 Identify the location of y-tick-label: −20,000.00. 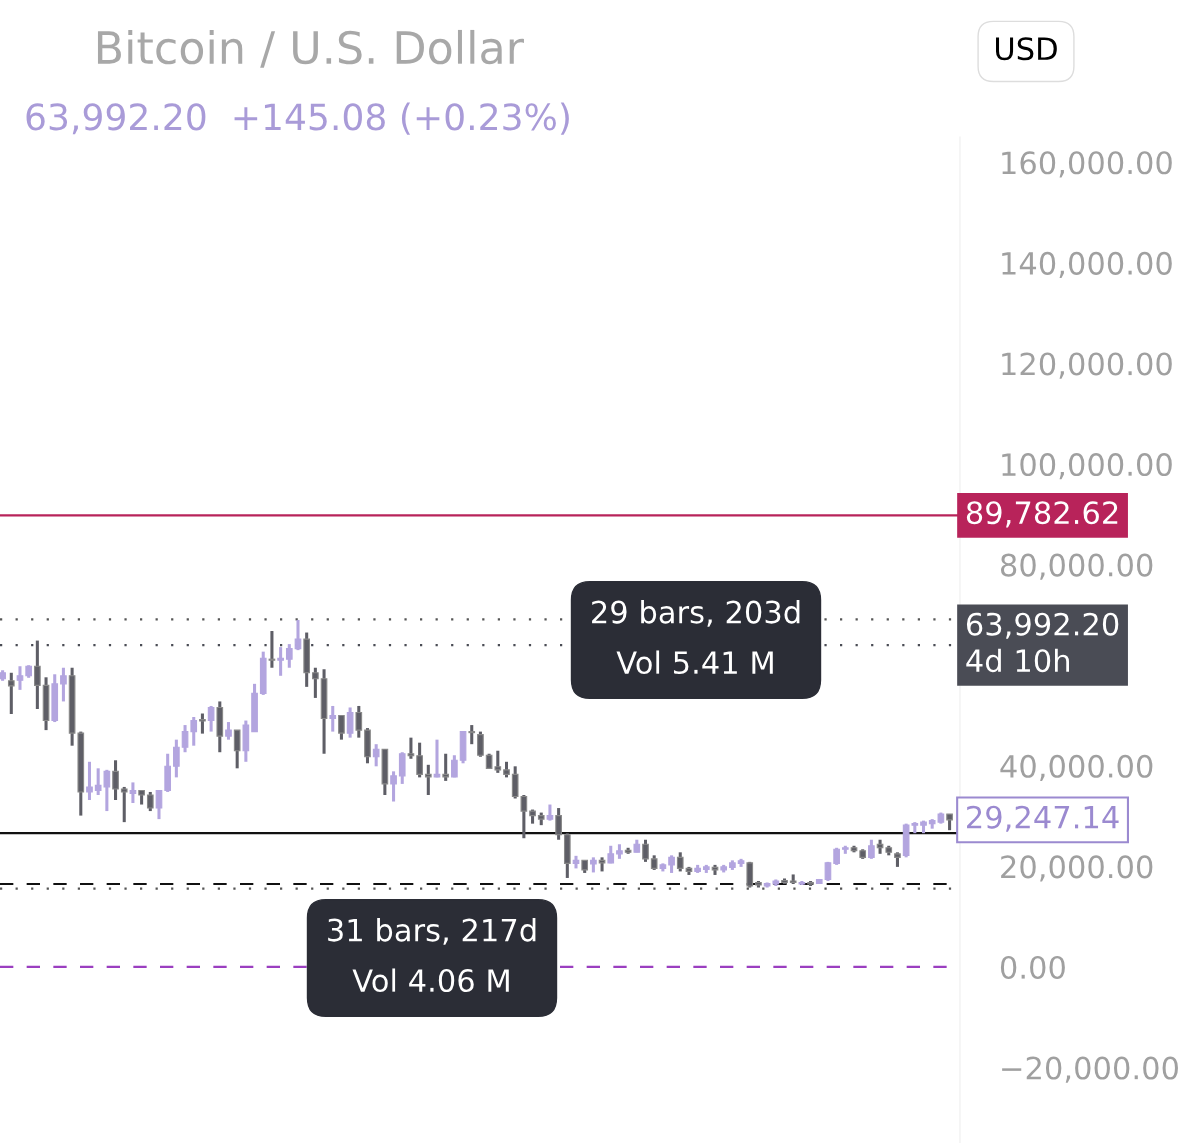
(1090, 1069).